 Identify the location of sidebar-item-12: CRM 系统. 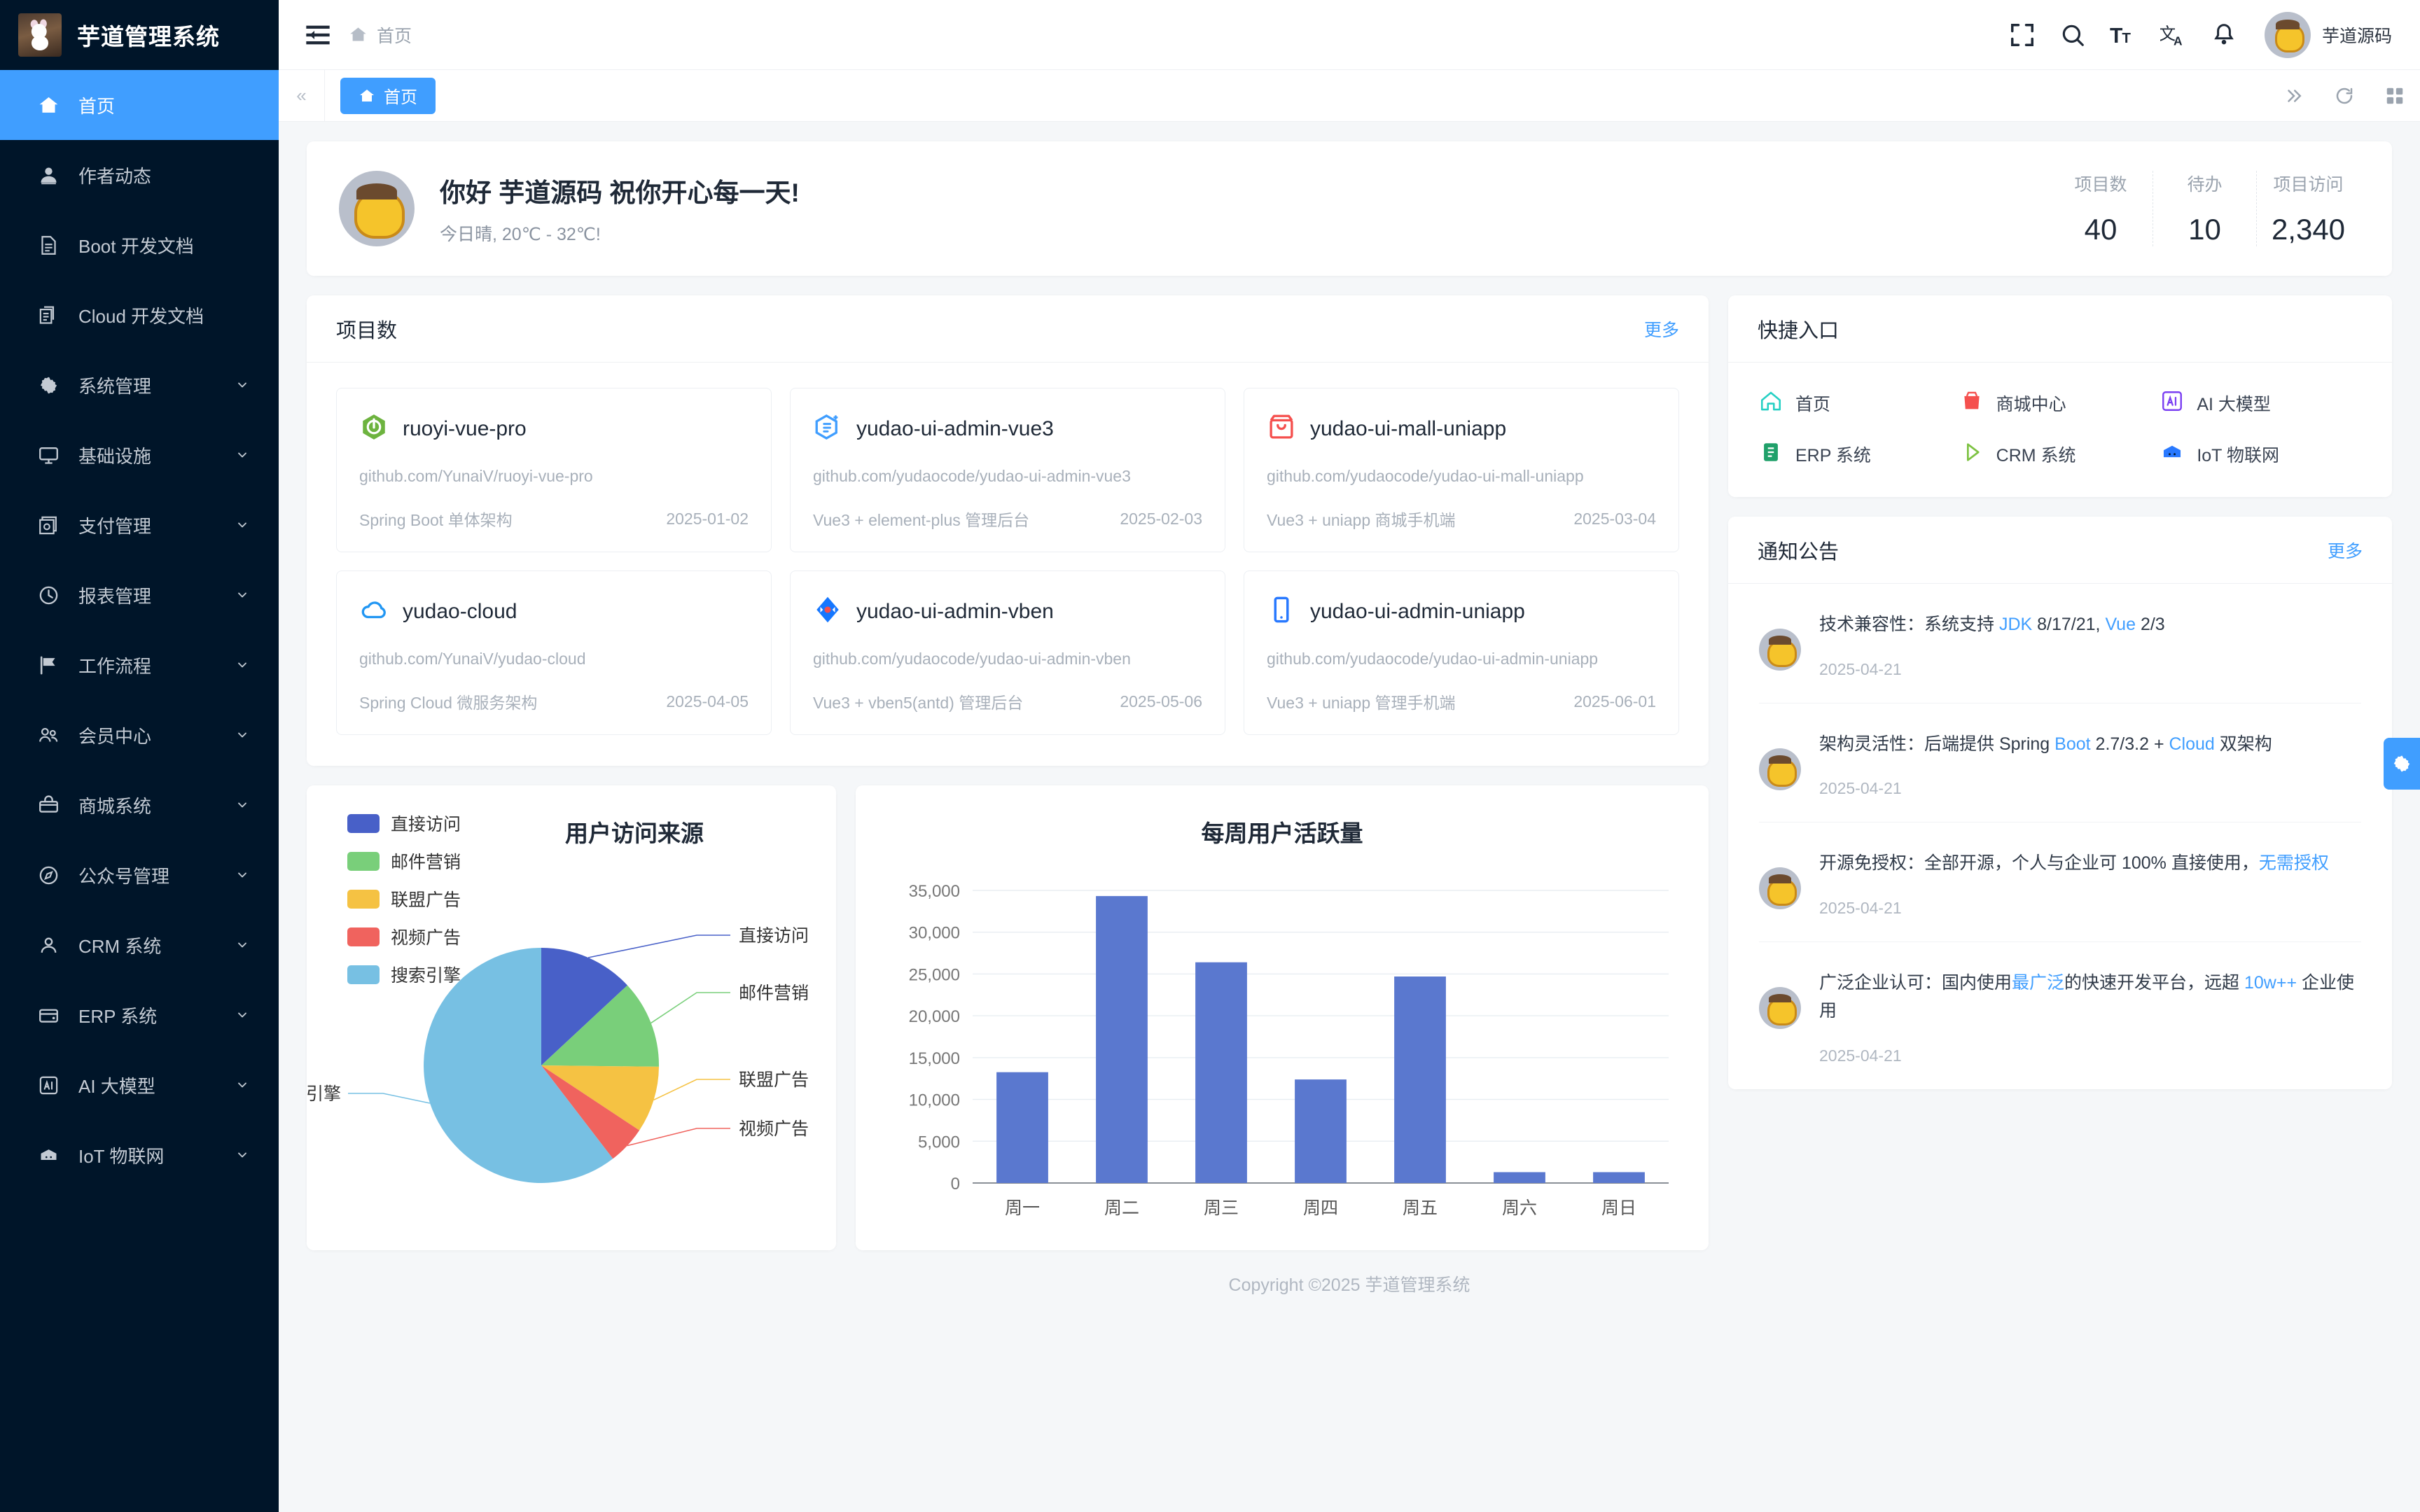
(139, 945).